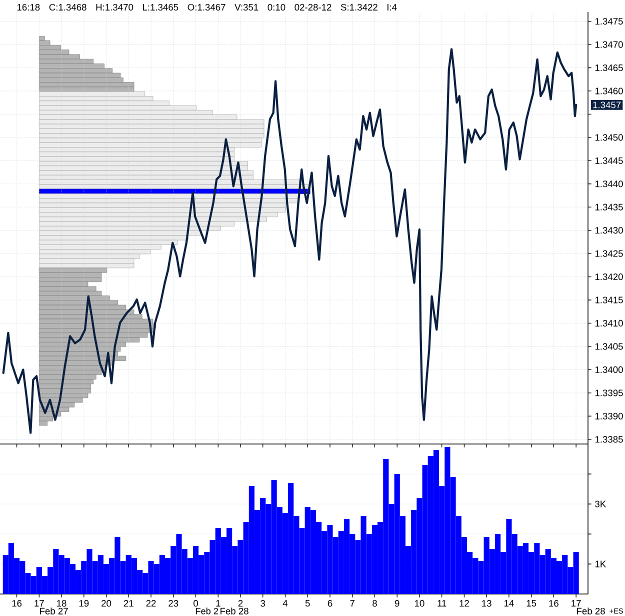 The width and height of the screenshot is (625, 616). Describe the element at coordinates (609, 230) in the screenshot. I see `y-tick-label: 1.3430` at that location.